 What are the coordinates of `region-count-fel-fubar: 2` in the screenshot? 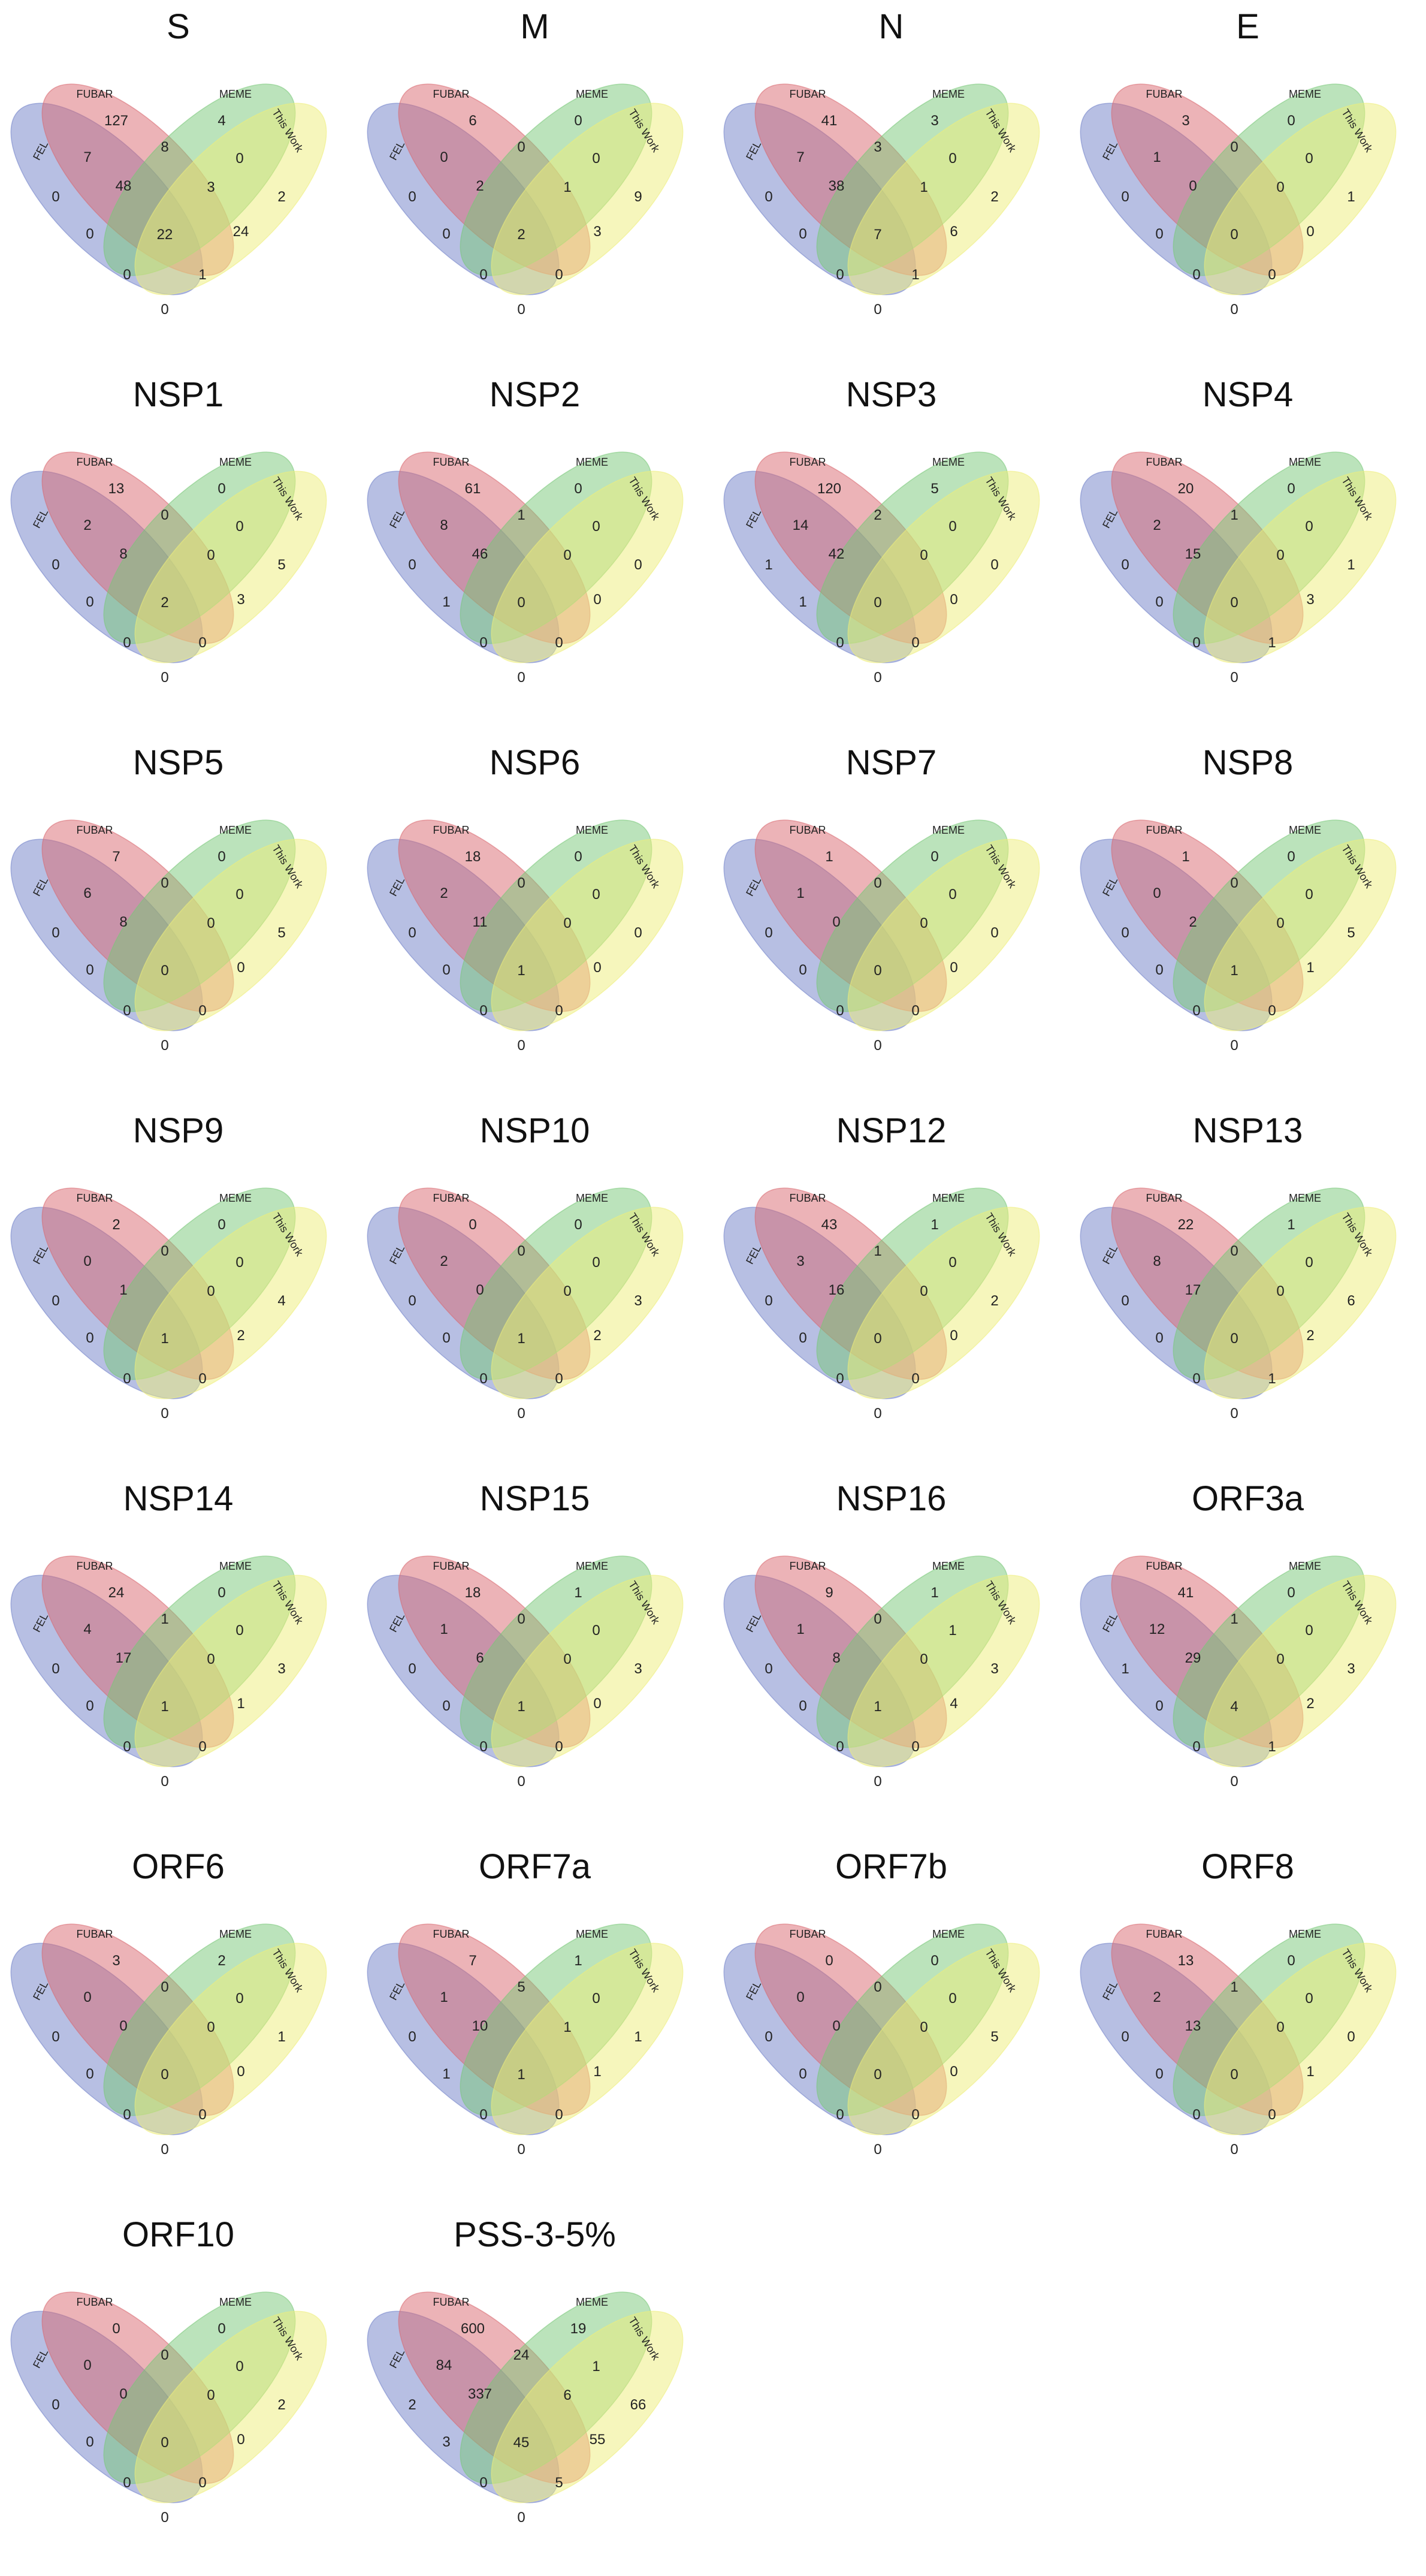 It's located at (1157, 525).